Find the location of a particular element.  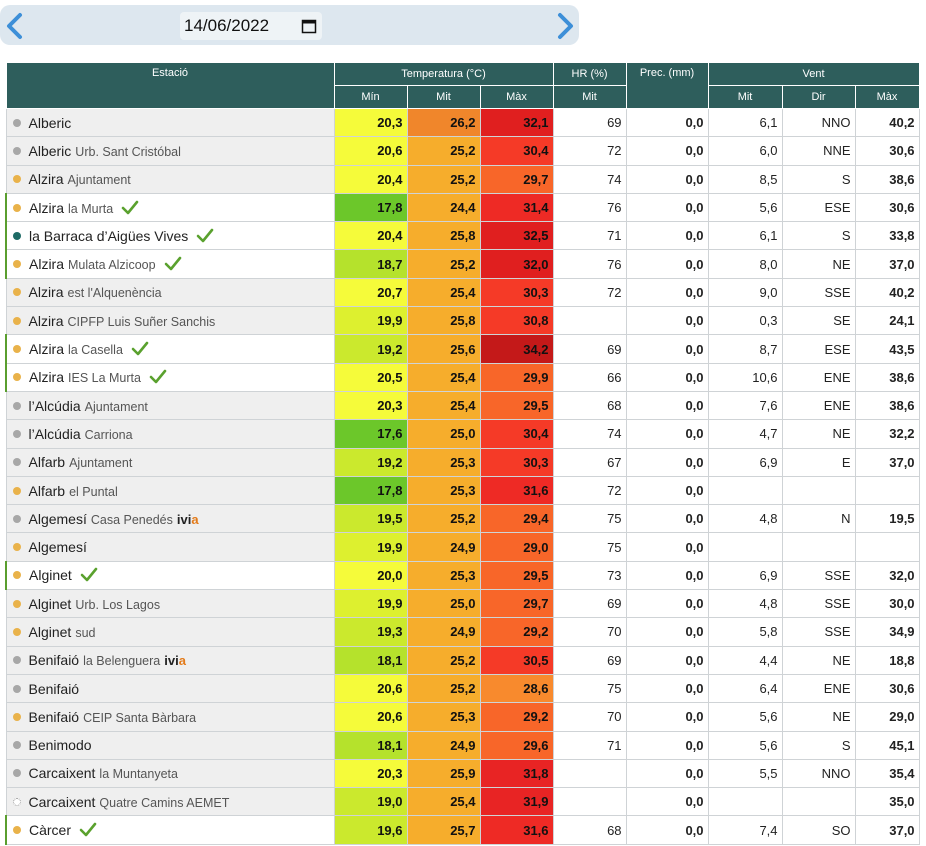

station-cell: Benifaió is located at coordinates (170, 688).